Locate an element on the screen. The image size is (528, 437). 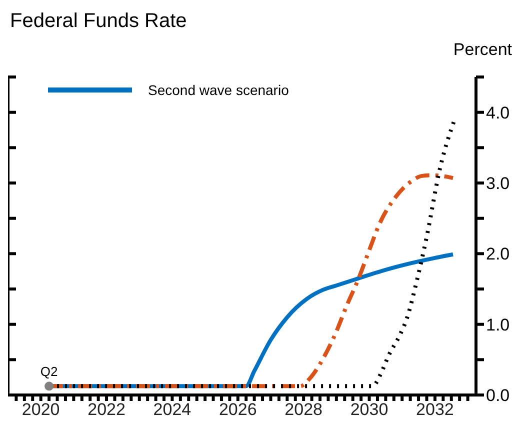
x-tick-label: 2026 is located at coordinates (237, 410).